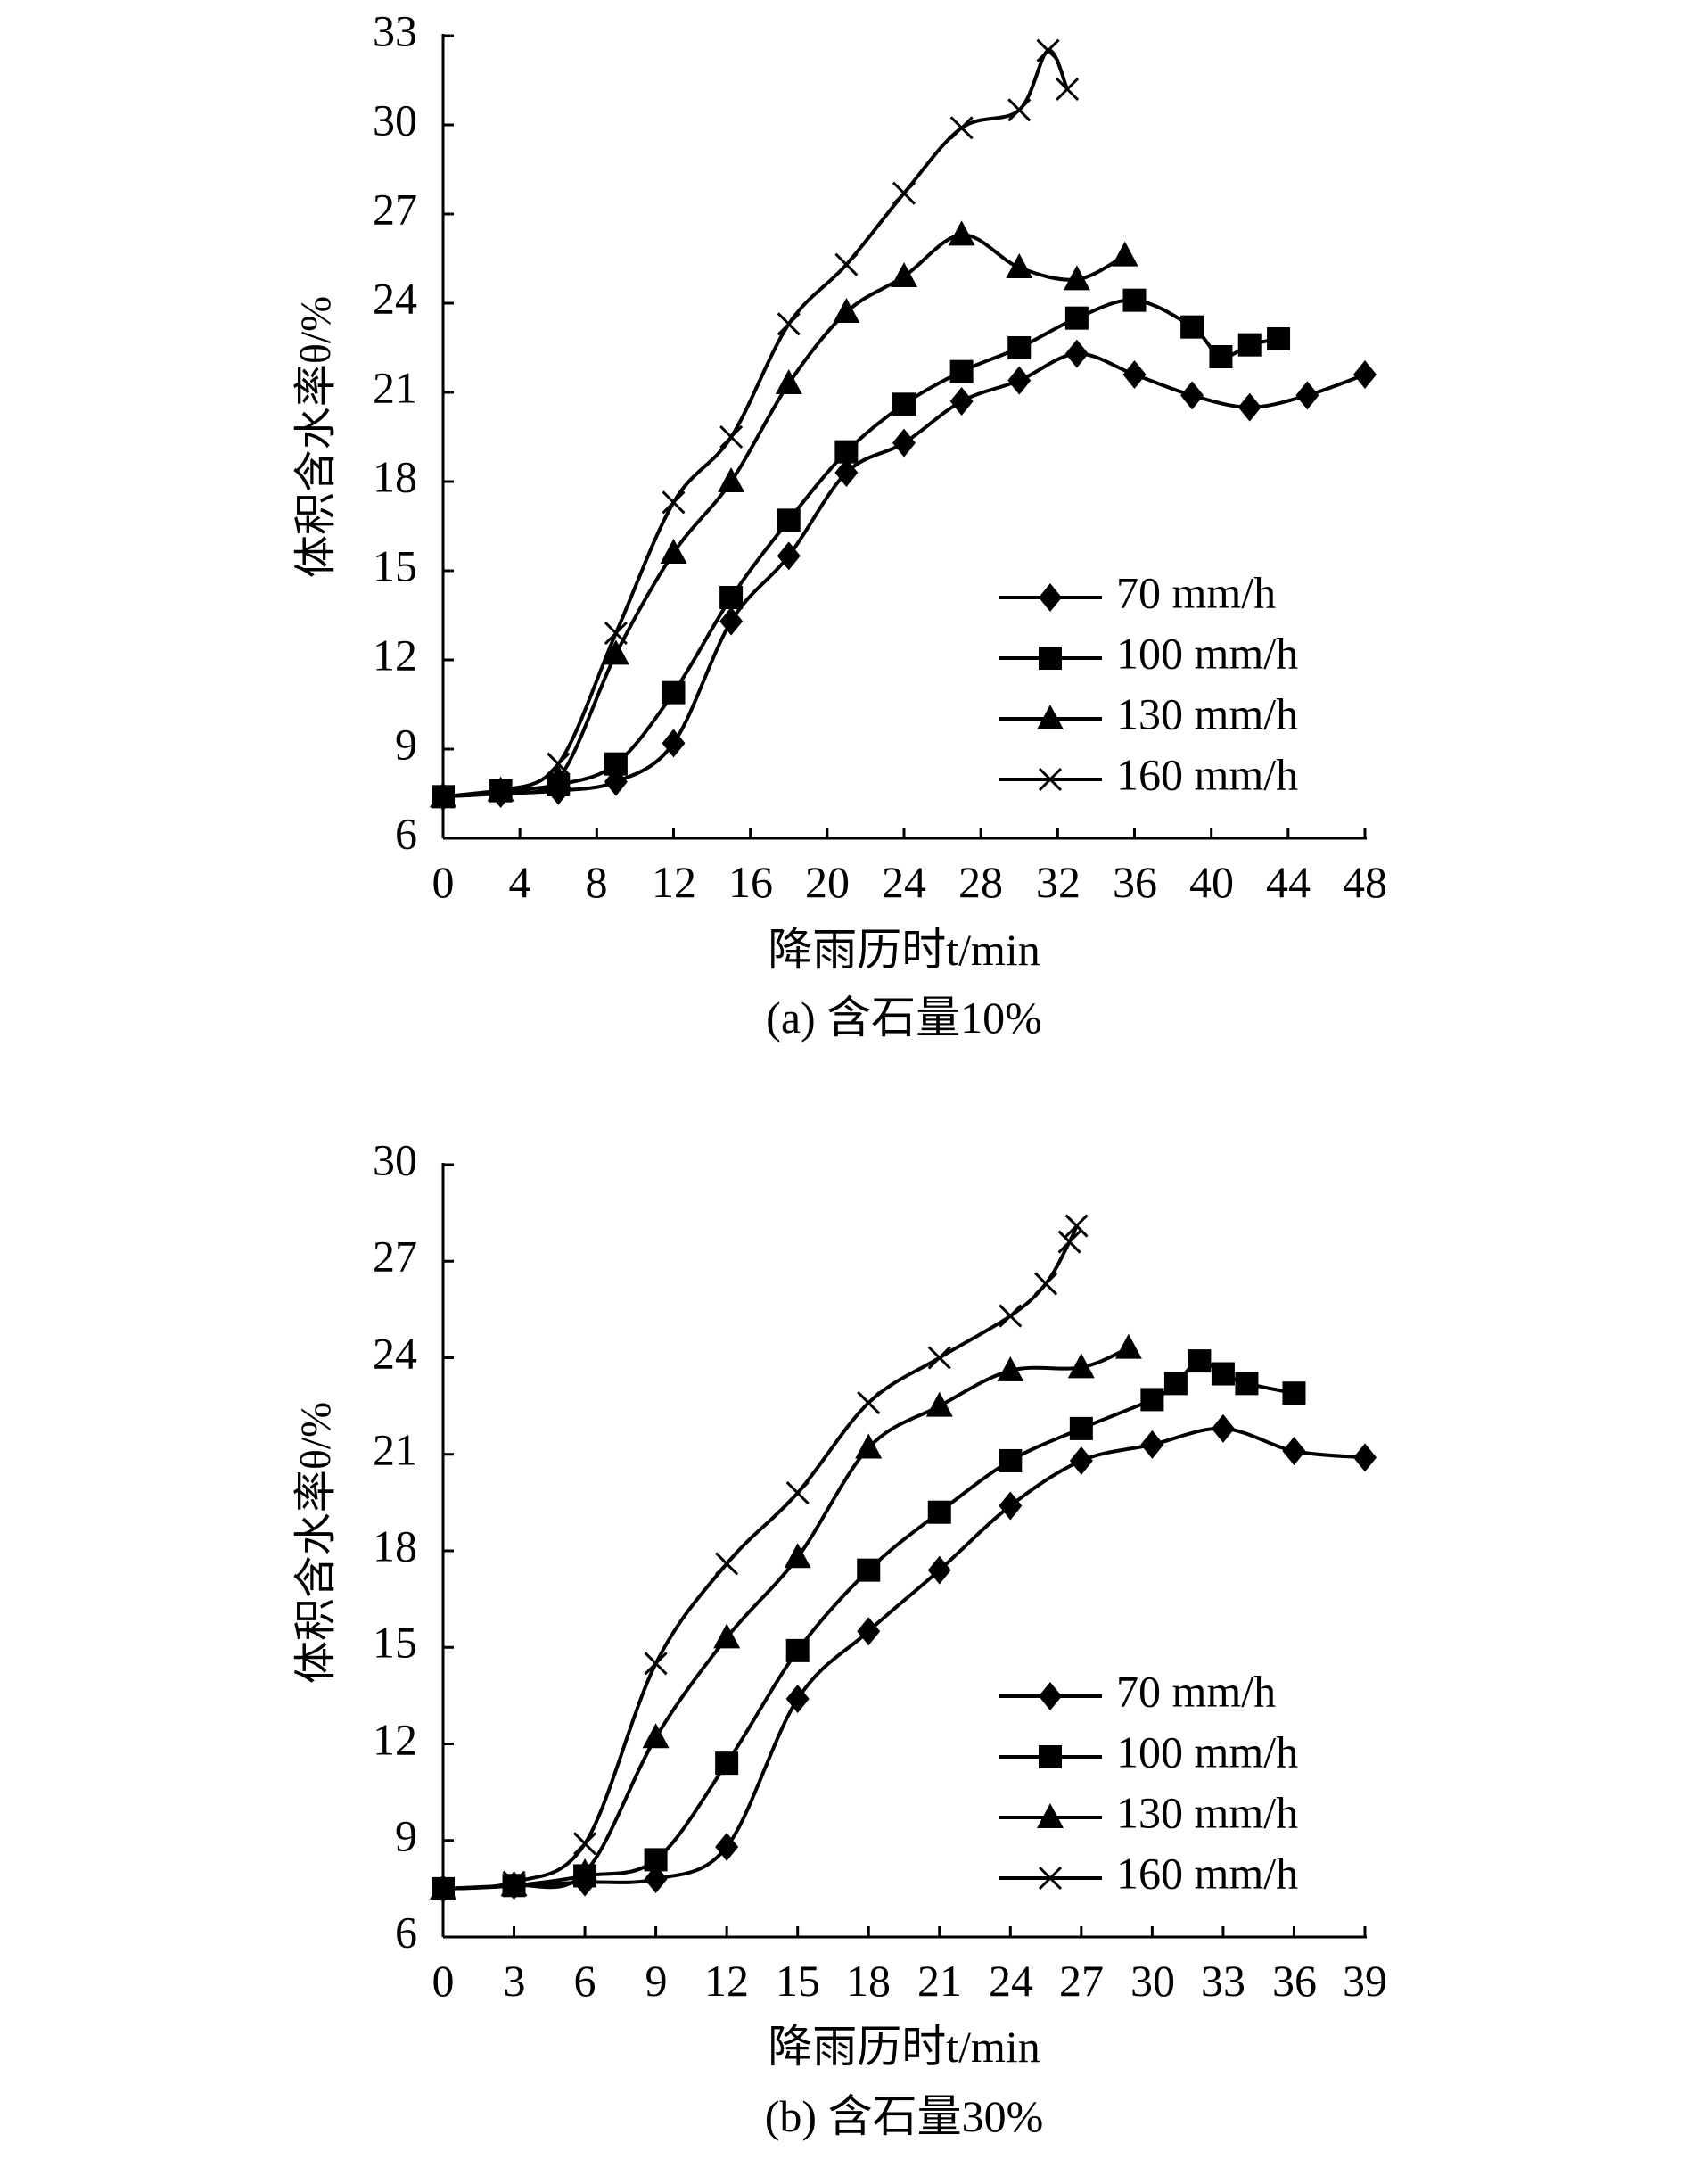 The width and height of the screenshot is (1685, 2184). I want to click on y-tick-label: 33, so click(395, 30).